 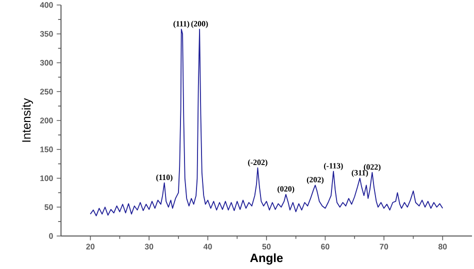 I want to click on annotation: (111), so click(x=181, y=24).